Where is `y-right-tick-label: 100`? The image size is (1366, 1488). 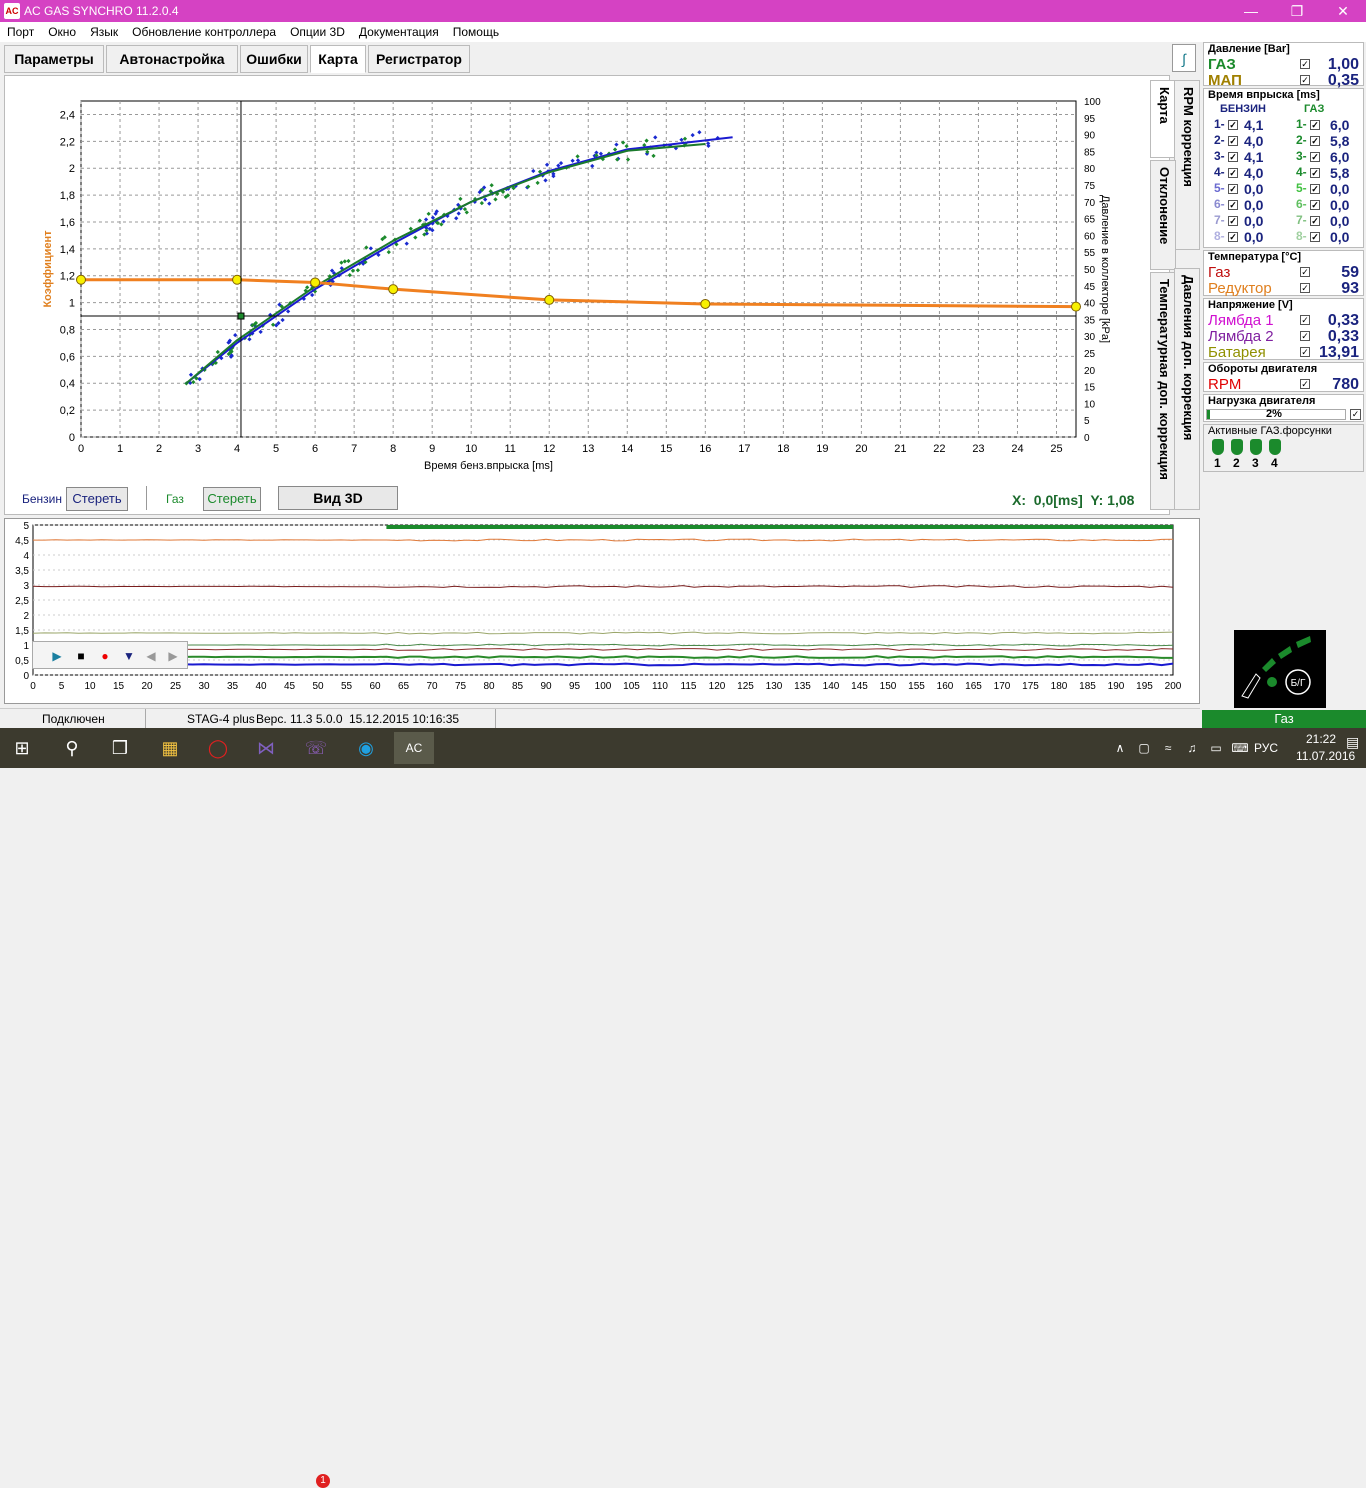 y-right-tick-label: 100 is located at coordinates (1092, 102).